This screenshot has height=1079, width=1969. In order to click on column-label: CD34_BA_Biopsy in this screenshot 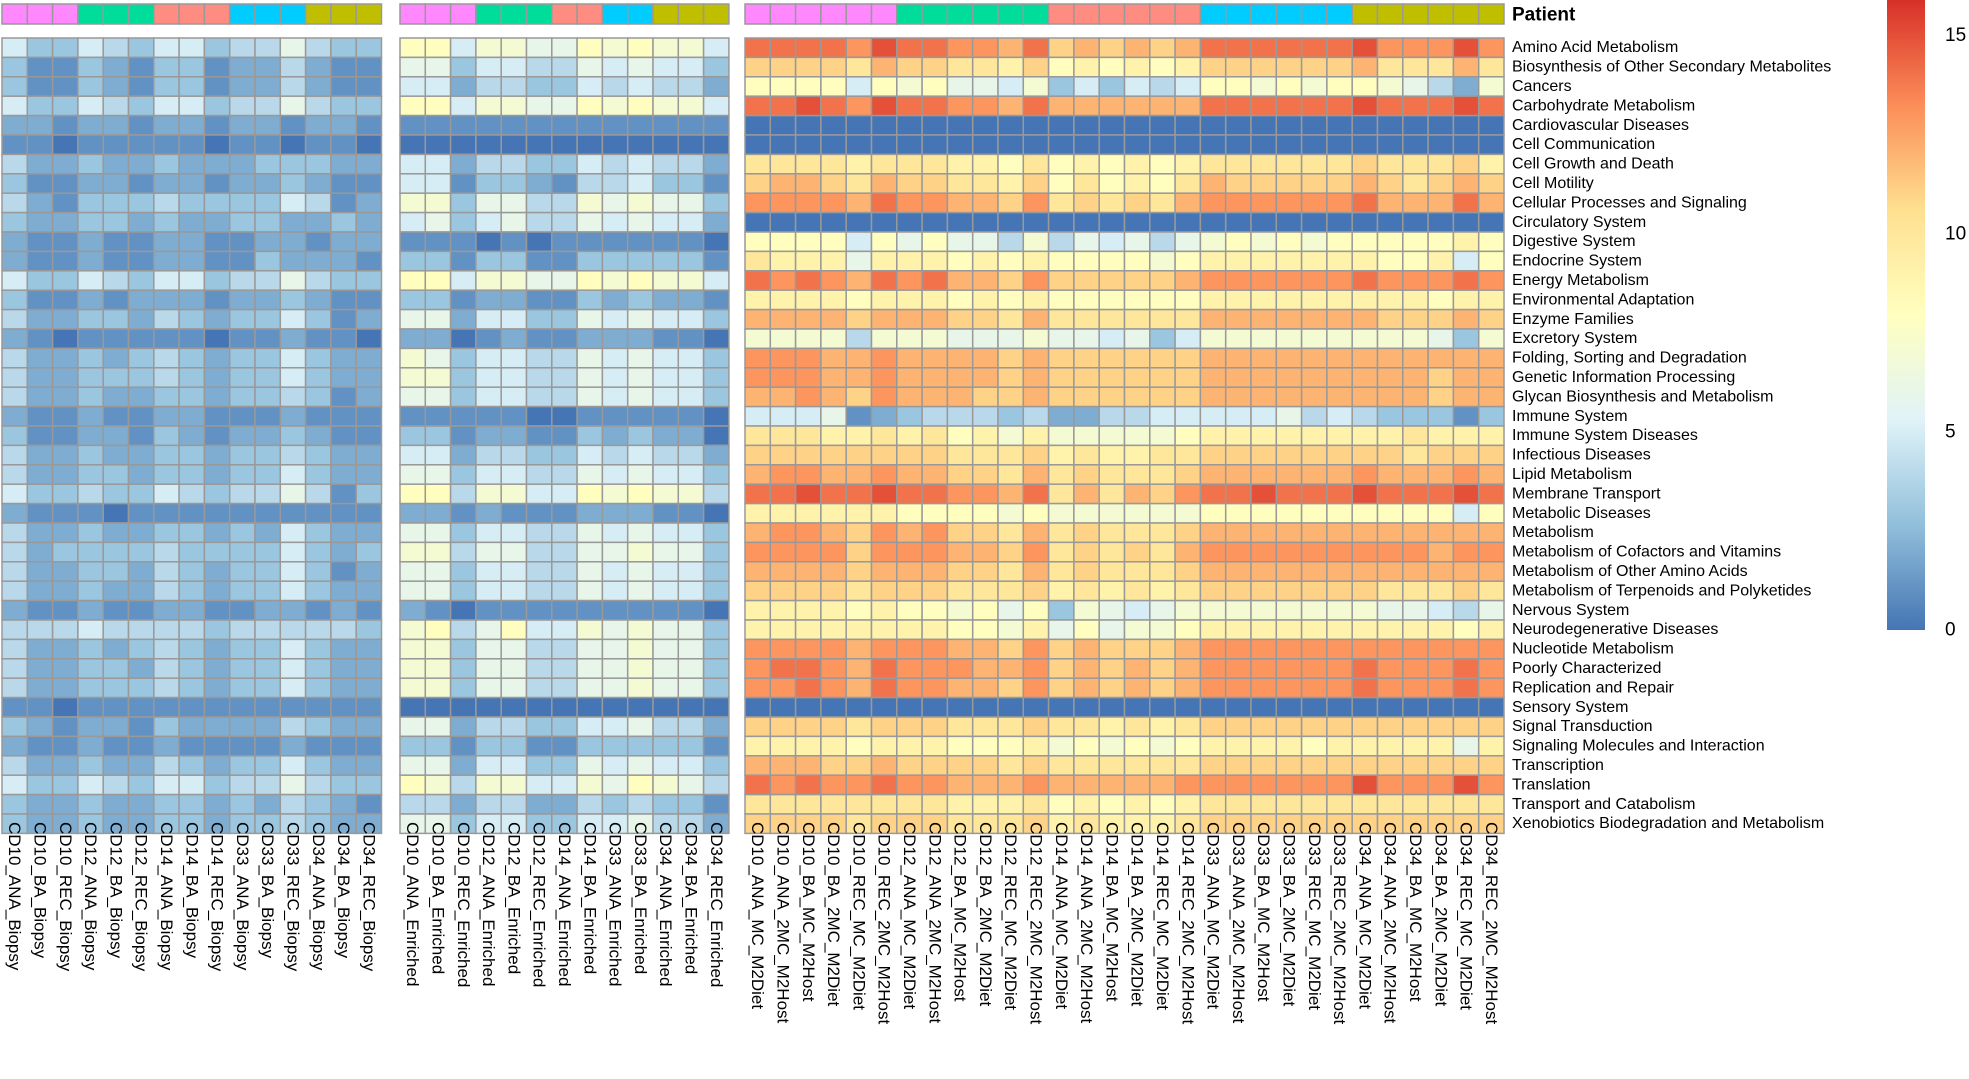, I will do `click(343, 890)`.